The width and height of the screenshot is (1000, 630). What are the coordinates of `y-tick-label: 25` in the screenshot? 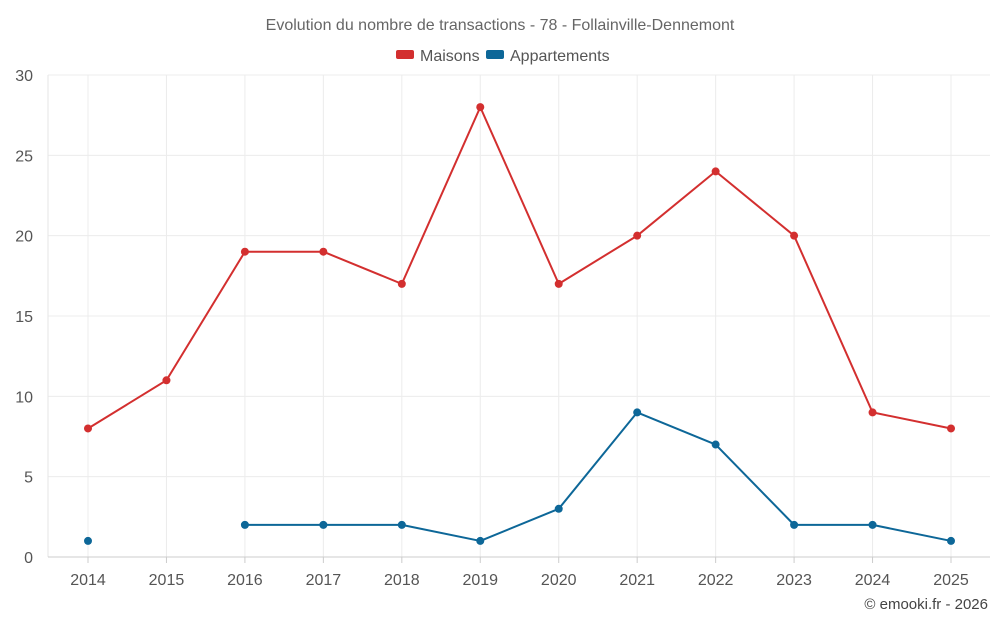 It's located at (24, 156).